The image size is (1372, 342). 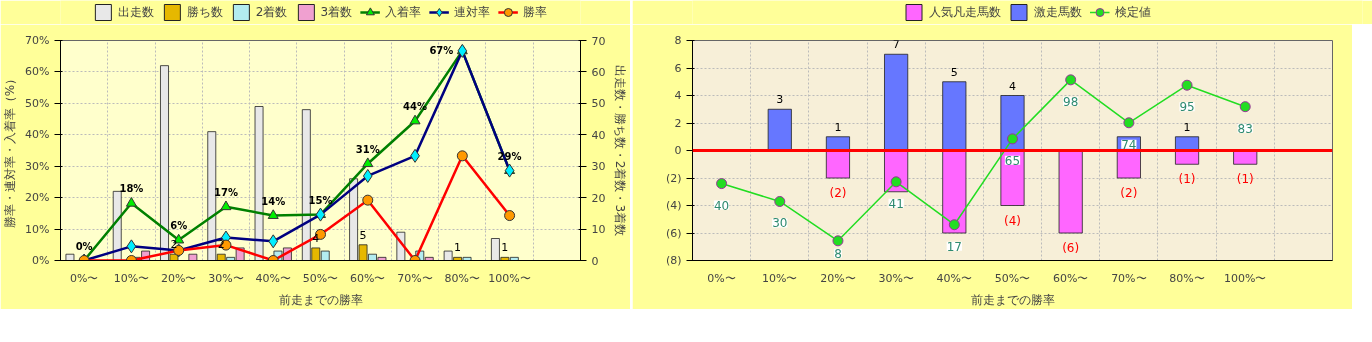 What do you see at coordinates (37, 72) in the screenshot?
I see `y-tick-label: 60%` at bounding box center [37, 72].